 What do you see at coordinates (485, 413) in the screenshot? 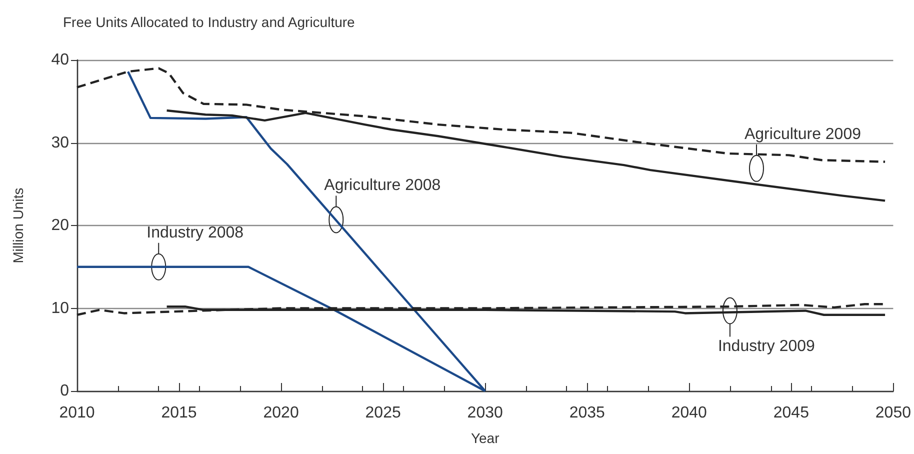
I see `x-tick-label: 2030` at bounding box center [485, 413].